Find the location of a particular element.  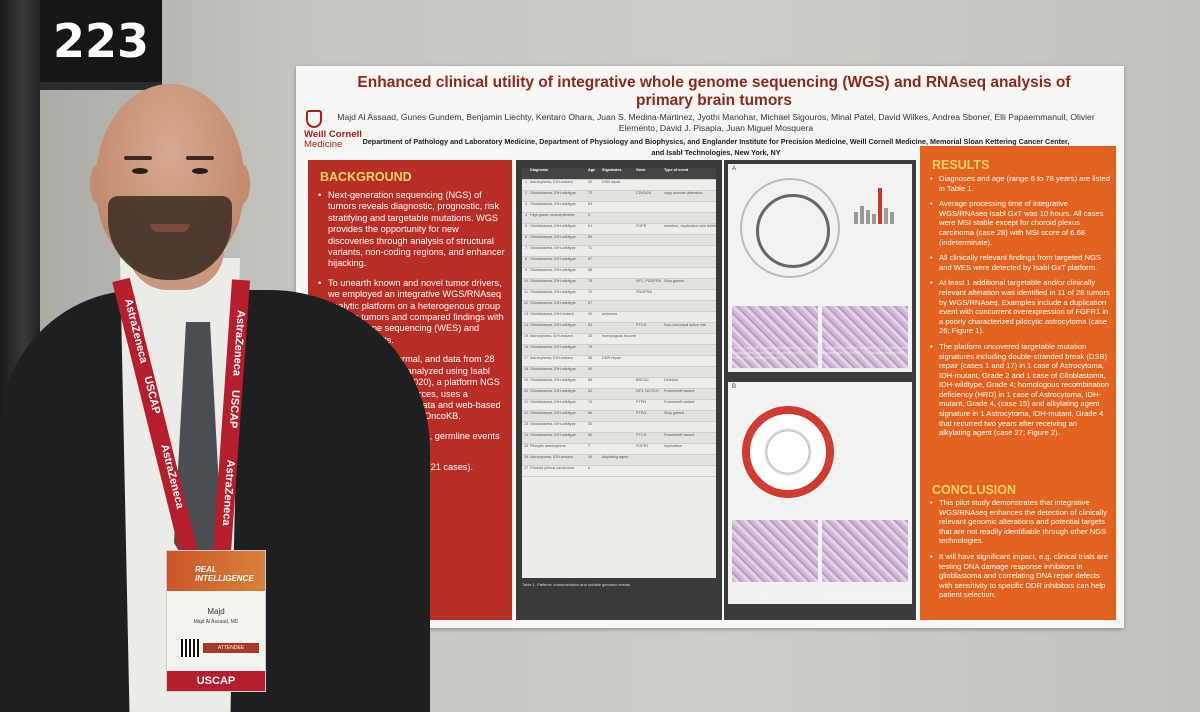

table-row: 8 Glioblastoma, IDH-wildtype 67 is located at coordinates (619, 262).